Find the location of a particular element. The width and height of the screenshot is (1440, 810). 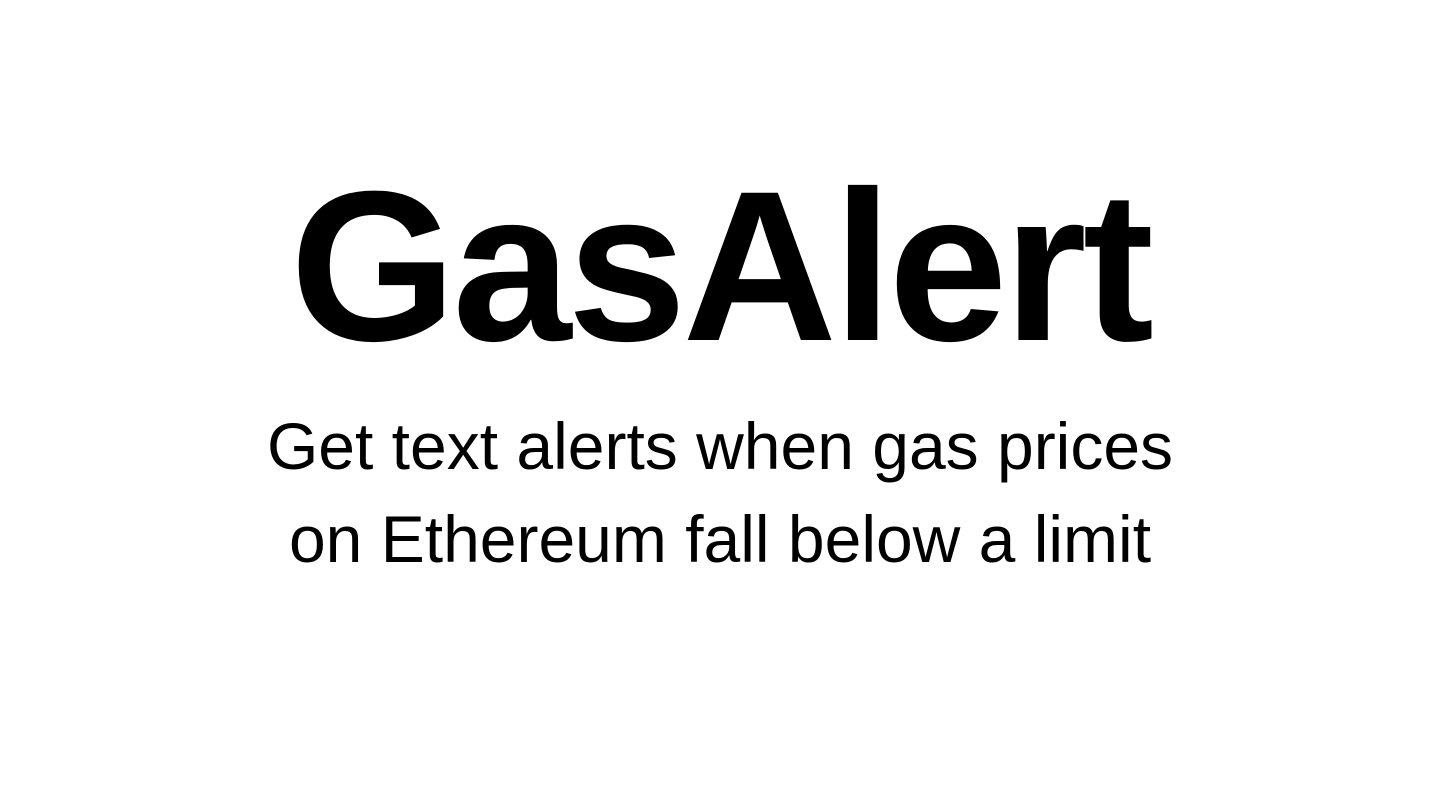

tagline-line-2: on Ethereum fall below a limit is located at coordinates (720, 539).